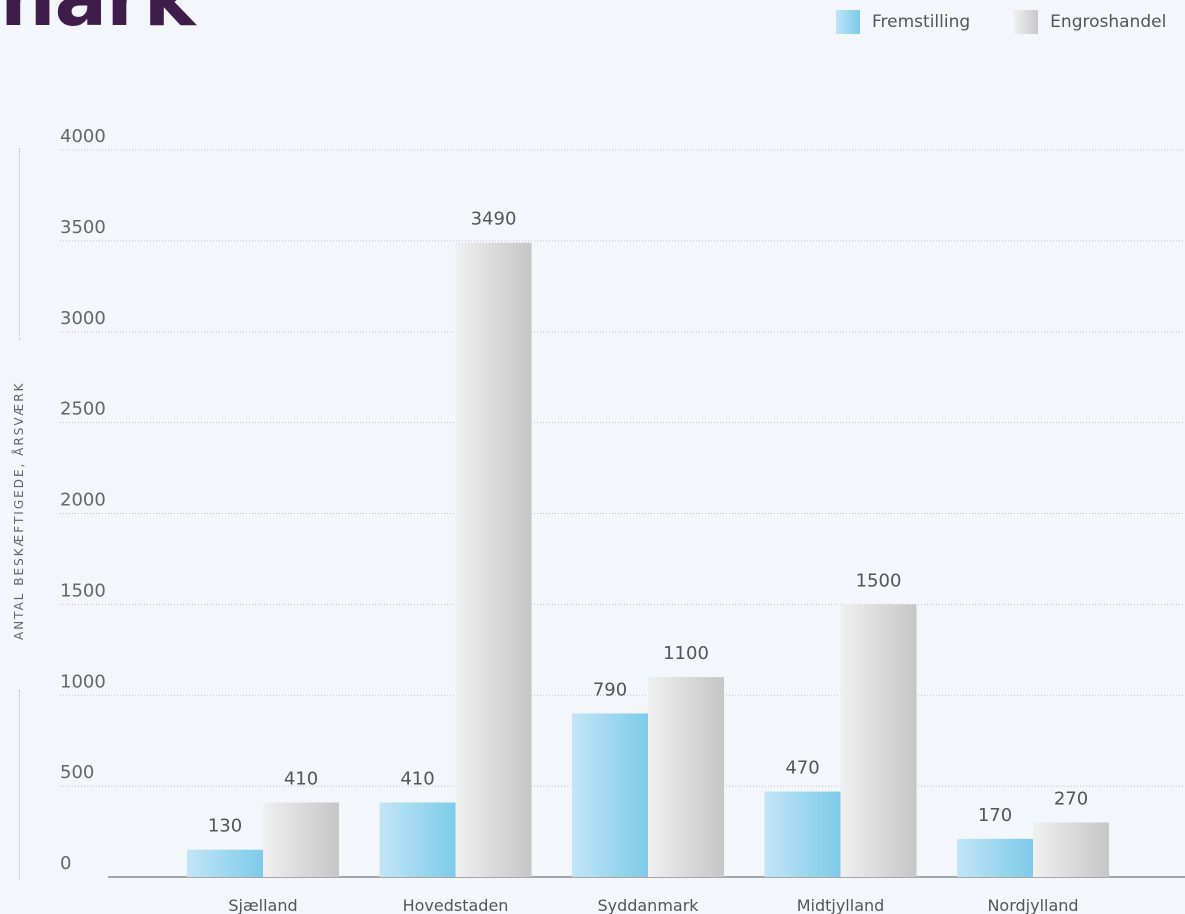 This screenshot has height=914, width=1185. Describe the element at coordinates (1032, 905) in the screenshot. I see `x-category-label: Nordjylland` at that location.